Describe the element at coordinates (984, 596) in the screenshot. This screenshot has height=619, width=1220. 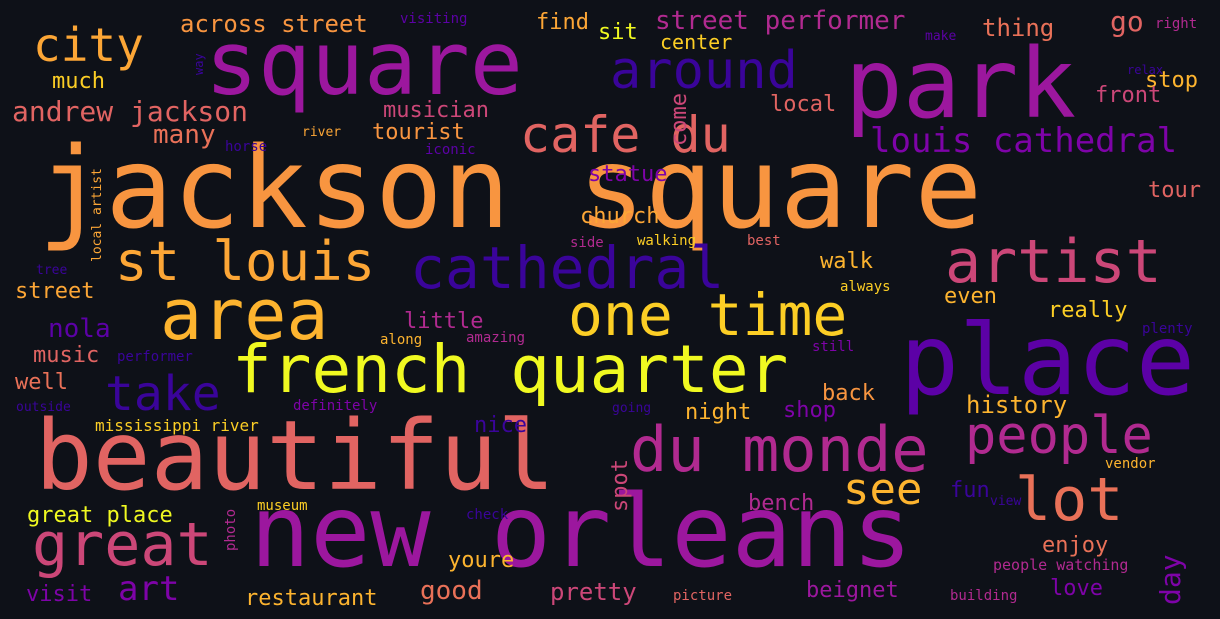
I see `word-building: building` at that location.